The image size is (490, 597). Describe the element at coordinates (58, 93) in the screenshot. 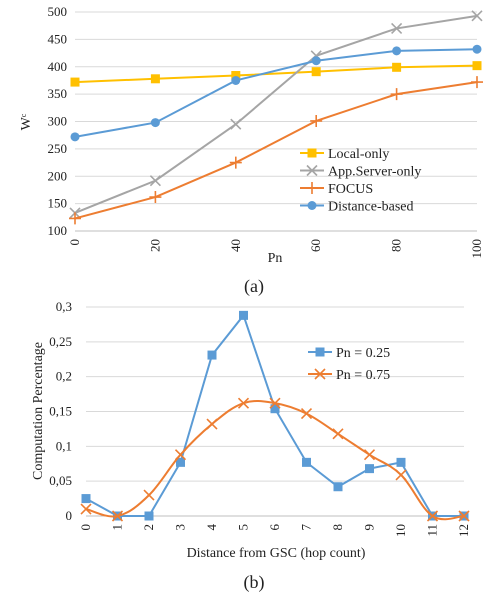

I see `y-tick-label-a-5: 350` at that location.